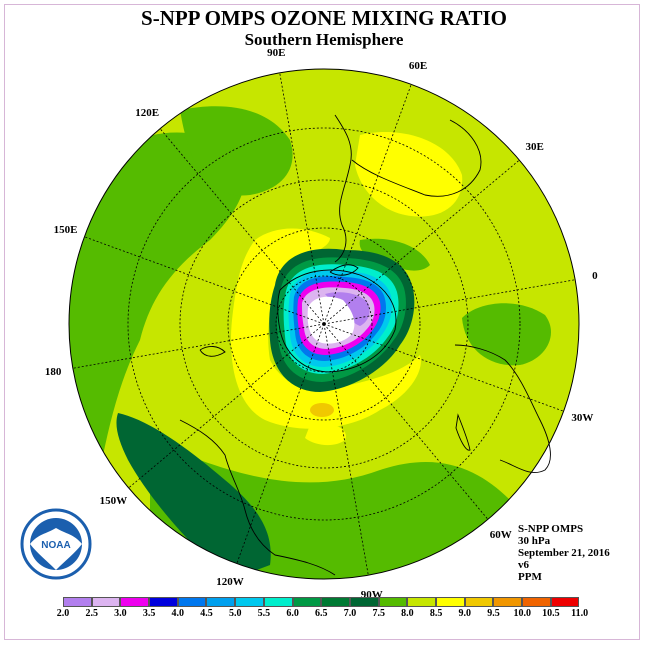  I want to click on colorbar-tick-label: 10.0, so click(522, 613).